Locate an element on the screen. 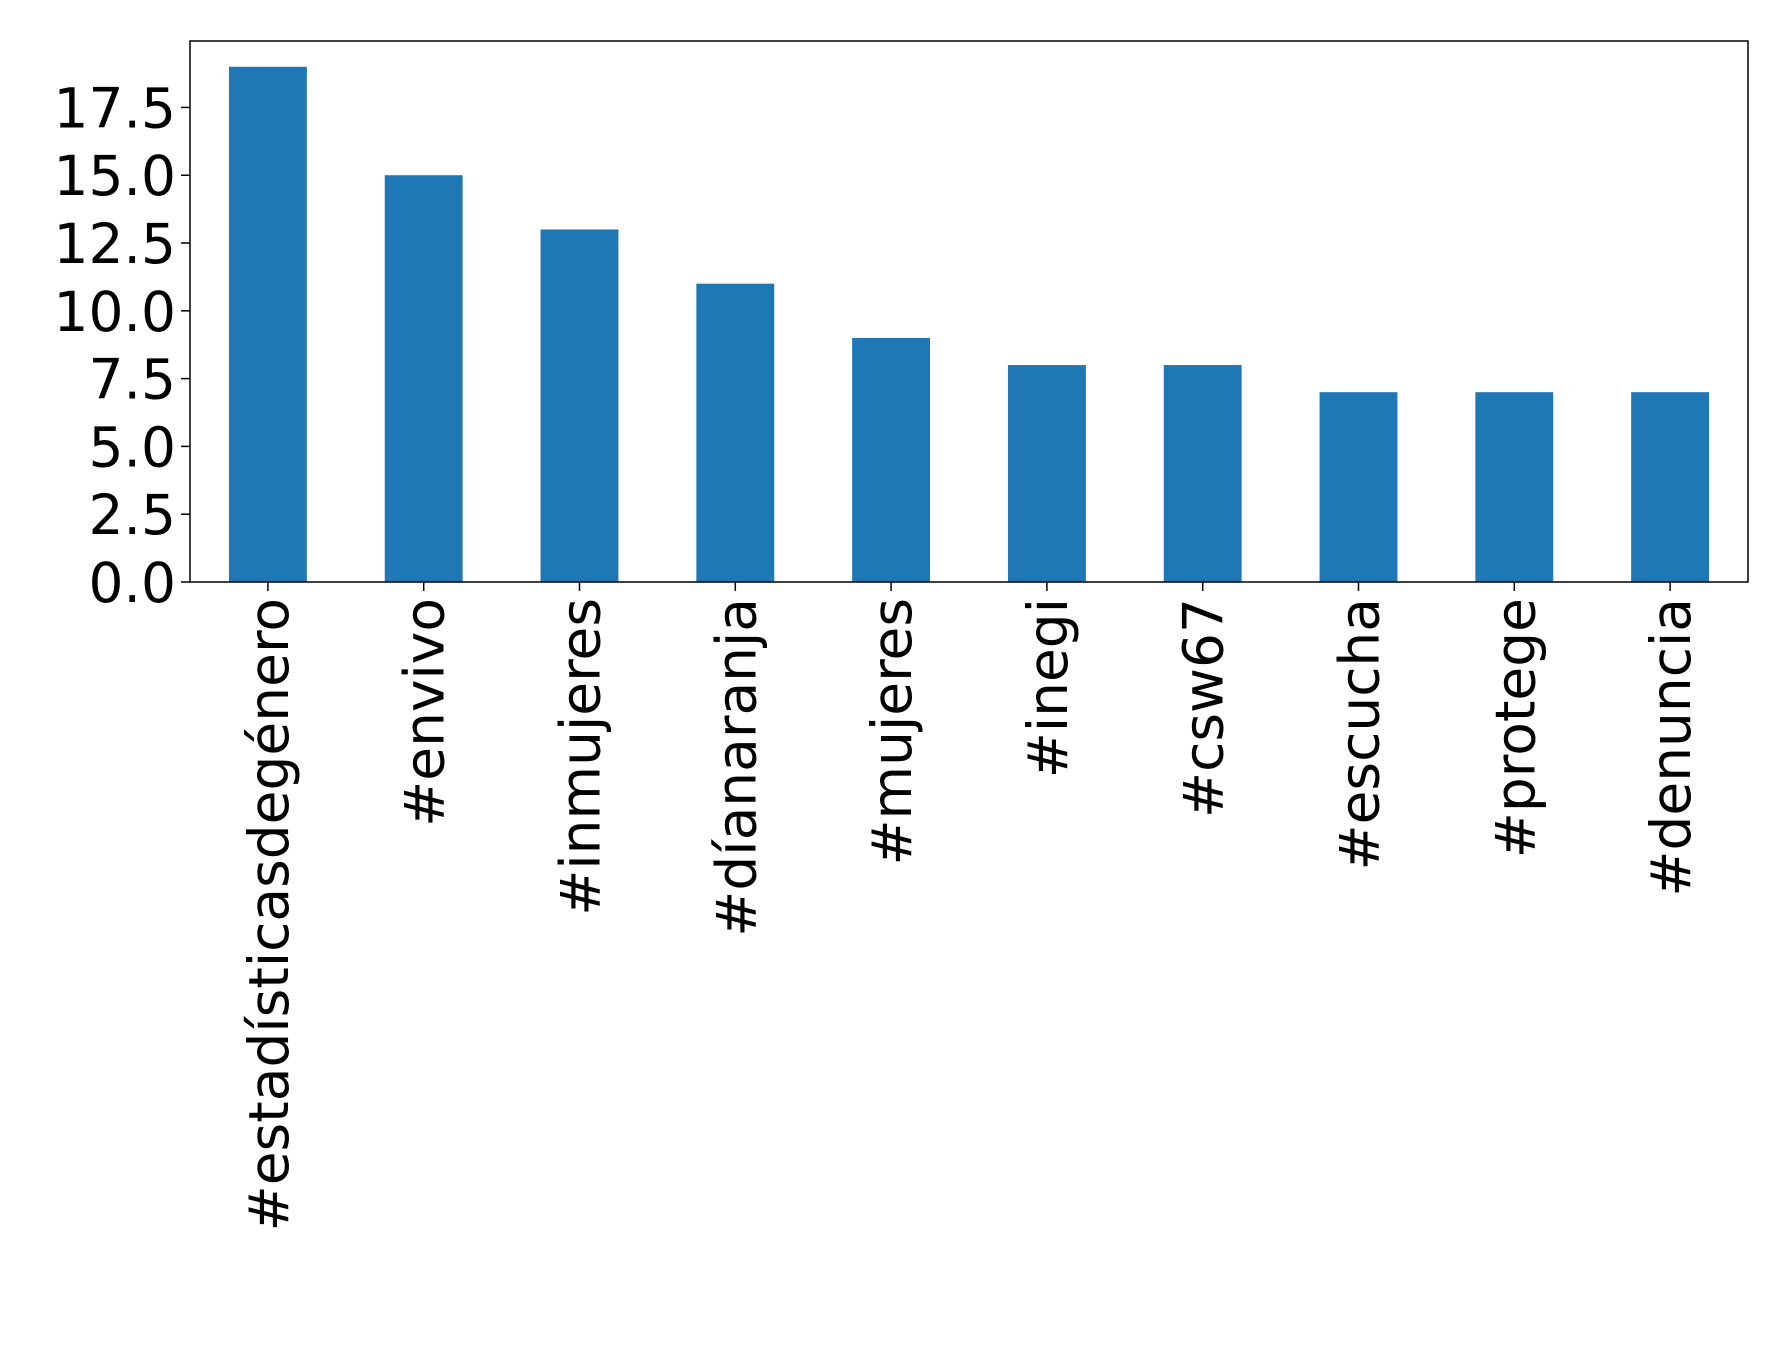 The height and width of the screenshot is (1348, 1778). x-tick-label: #estadísticasdegénero is located at coordinates (269, 914).